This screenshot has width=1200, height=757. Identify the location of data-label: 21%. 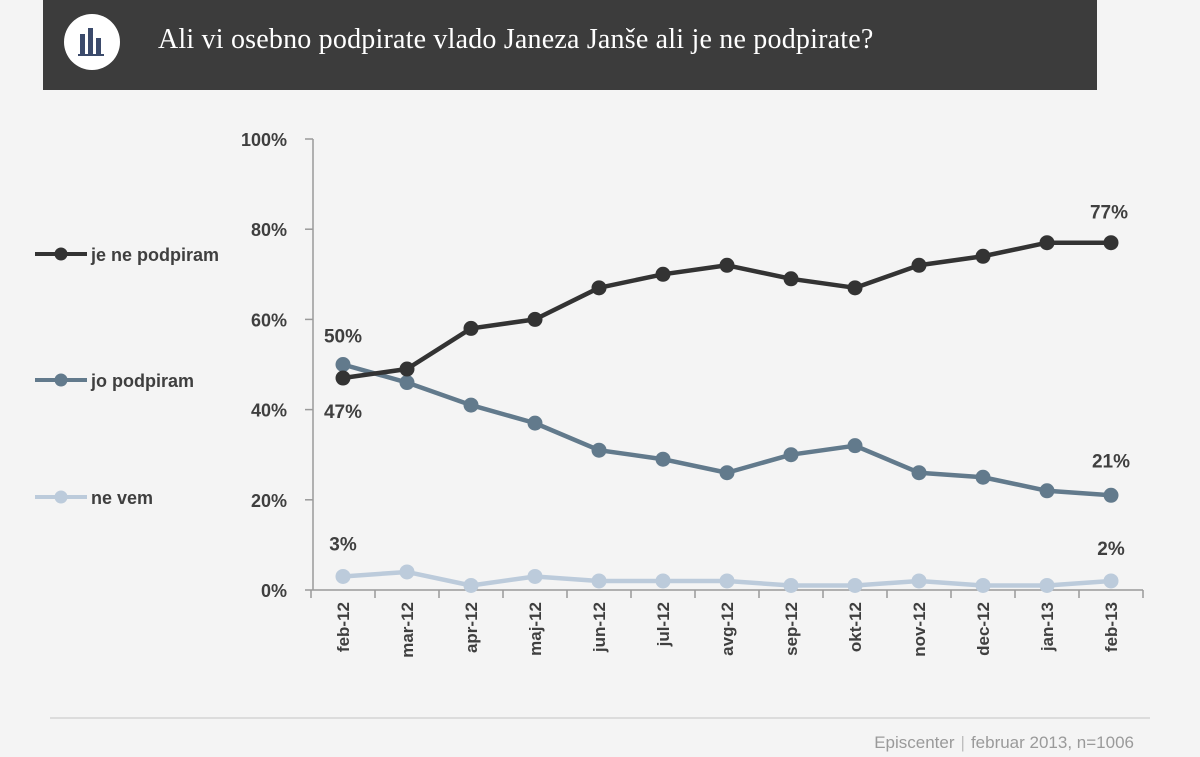
(1111, 461).